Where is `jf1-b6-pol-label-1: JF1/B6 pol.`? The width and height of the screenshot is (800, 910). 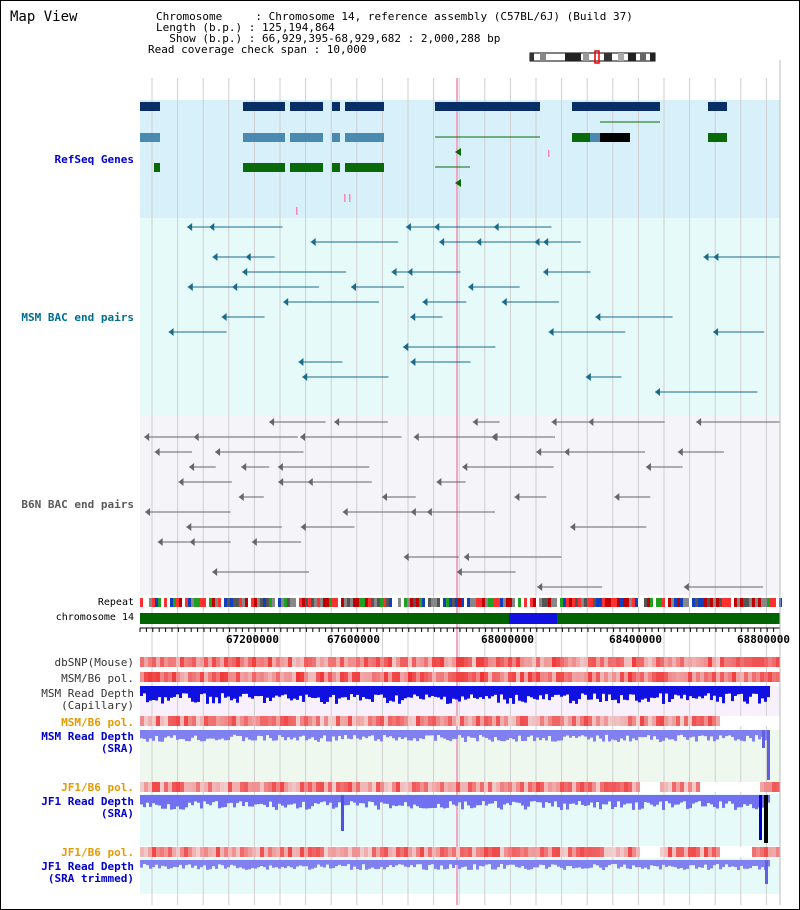
jf1-b6-pol-label-1: JF1/B6 pol. is located at coordinates (97, 787).